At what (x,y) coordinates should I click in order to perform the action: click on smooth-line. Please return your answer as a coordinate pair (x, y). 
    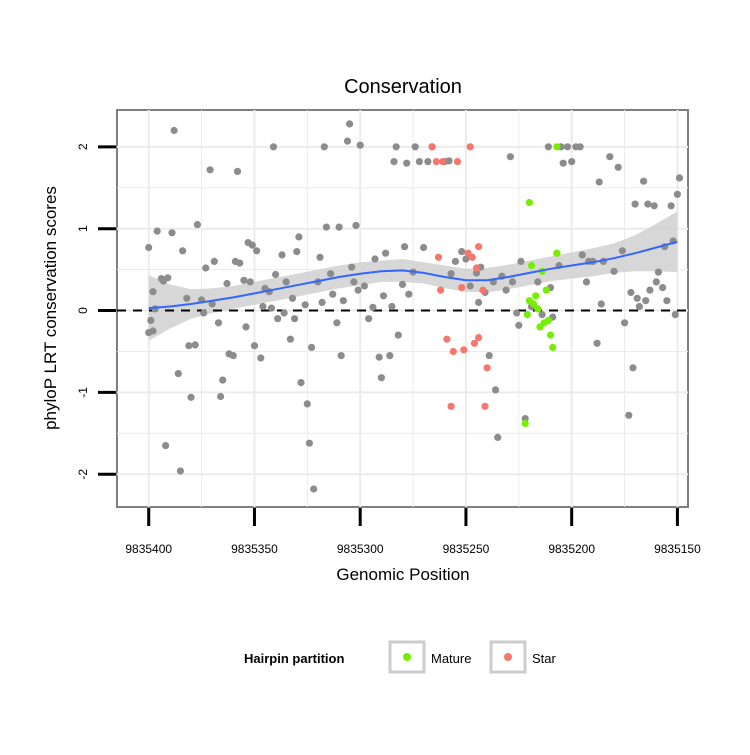
    Looking at the image, I should click on (413, 275).